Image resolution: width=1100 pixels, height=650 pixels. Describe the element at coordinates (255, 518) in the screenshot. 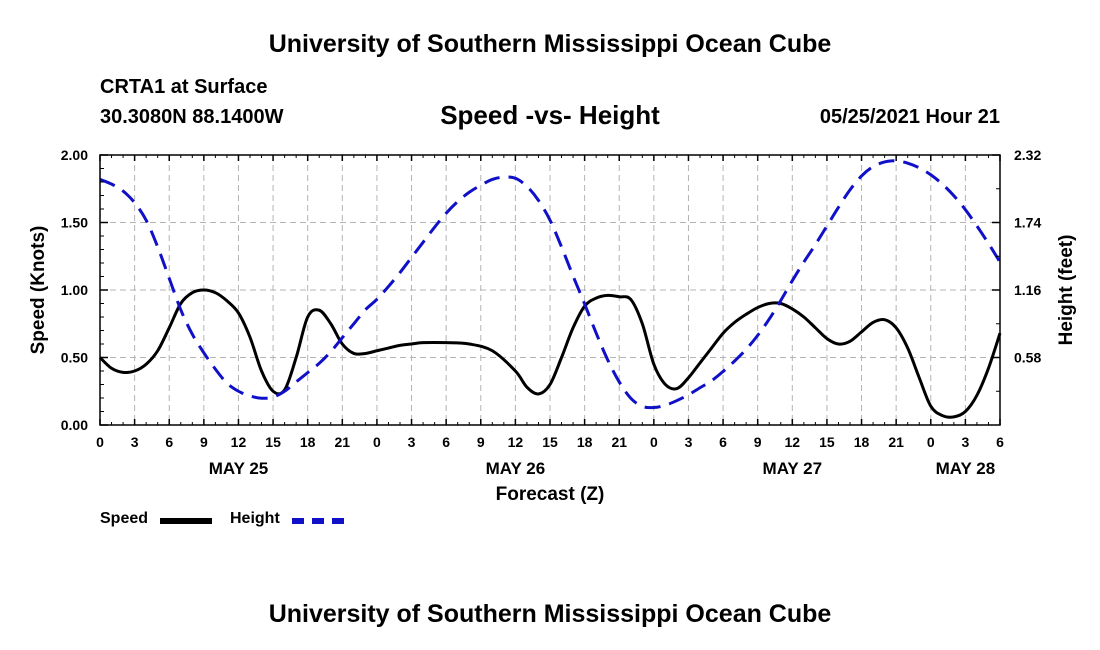

I see `legend-height-label: Height` at that location.